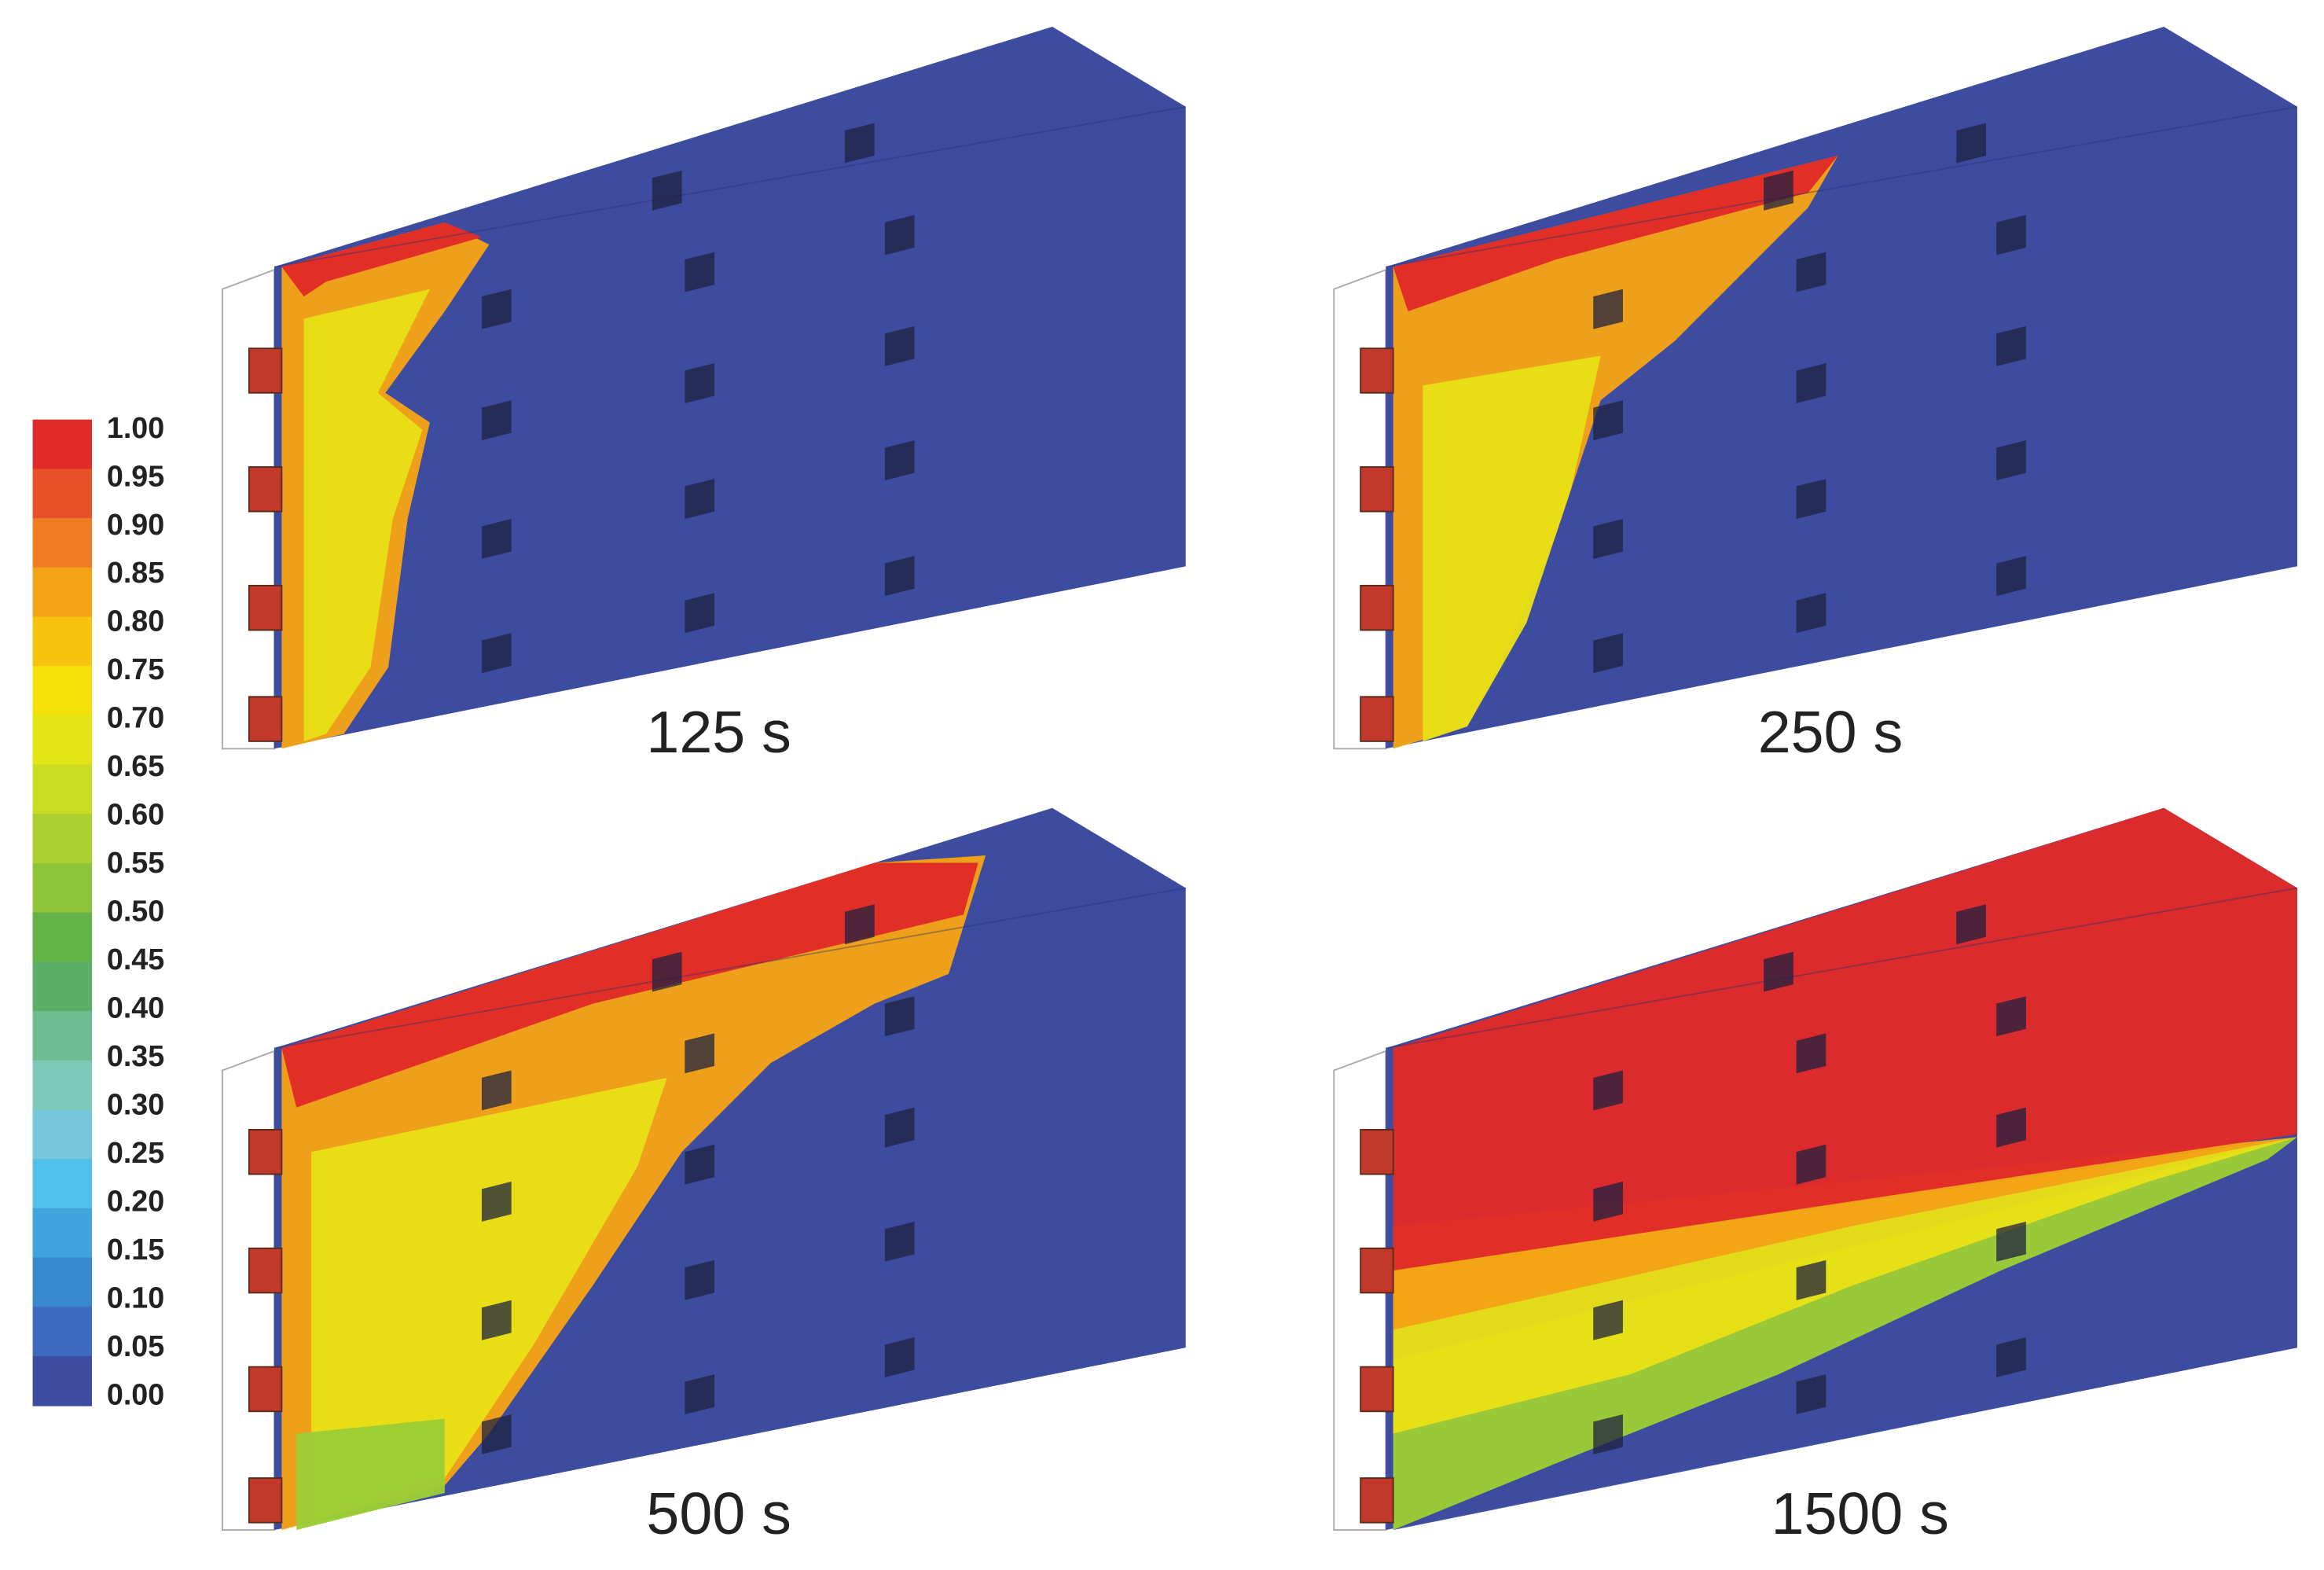  What do you see at coordinates (135, 1345) in the screenshot?
I see `colorbar-label: 0.05` at bounding box center [135, 1345].